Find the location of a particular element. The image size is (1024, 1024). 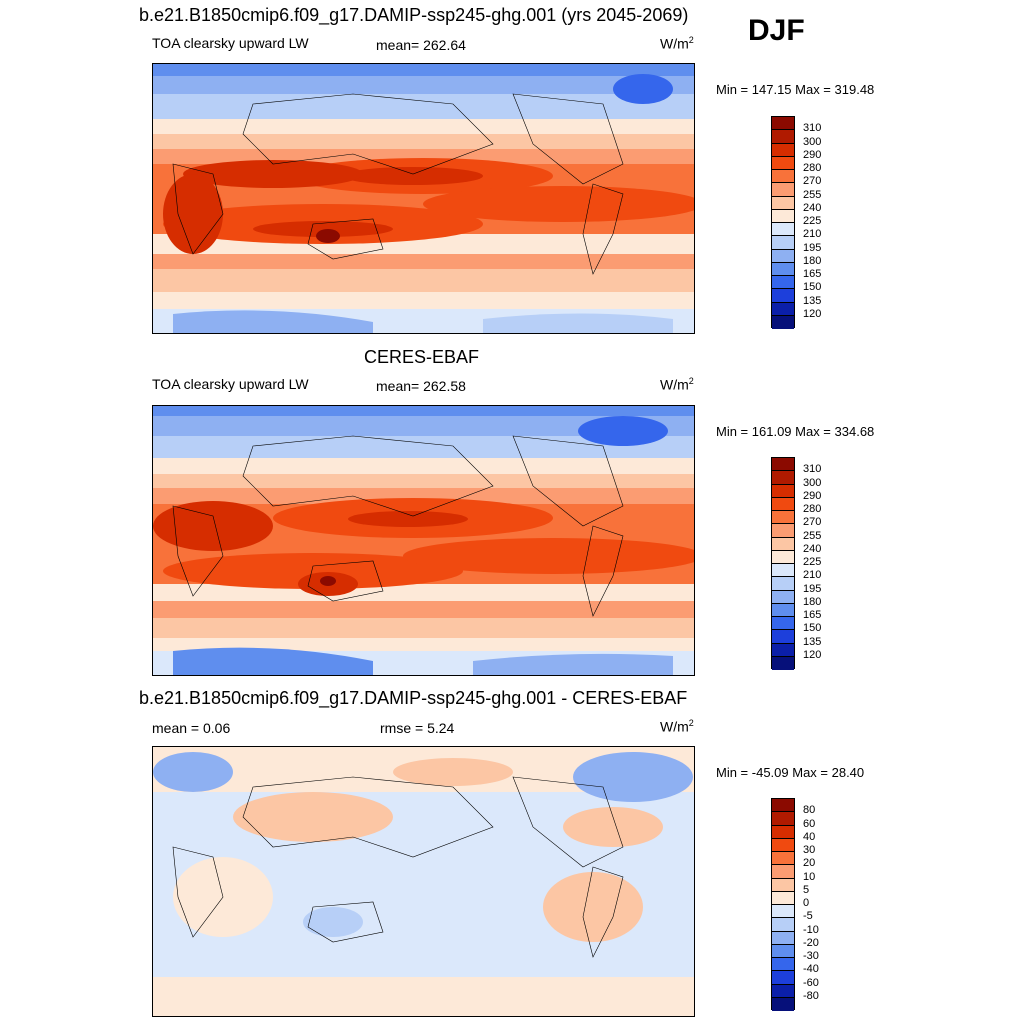

panel2-colorbar-tick-label: 225 is located at coordinates (812, 562).